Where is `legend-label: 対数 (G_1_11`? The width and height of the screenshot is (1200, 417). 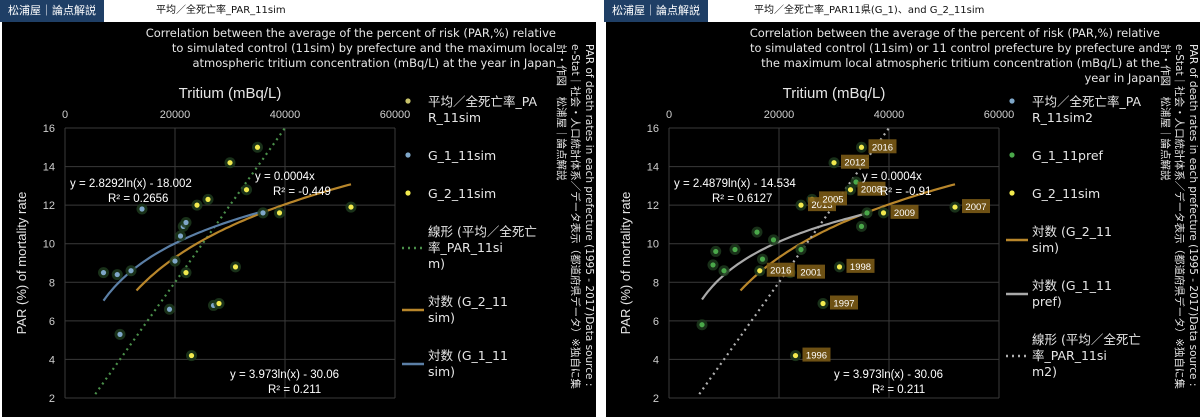 legend-label: 対数 (G_1_11 is located at coordinates (1072, 285).